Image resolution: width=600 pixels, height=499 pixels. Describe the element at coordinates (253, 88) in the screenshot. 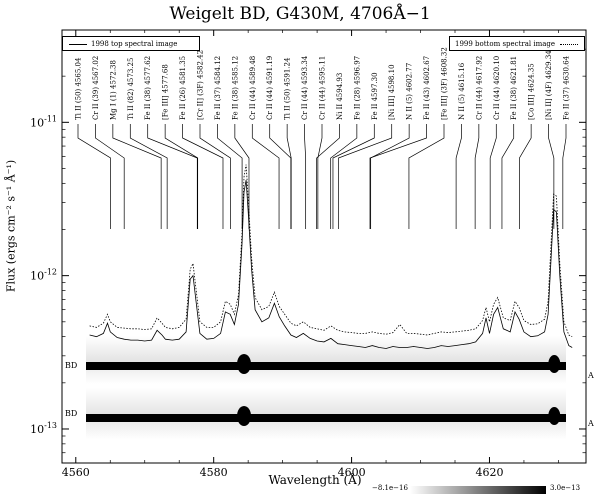

I see `annotation-label: Cr II (44) 4589.48` at that location.